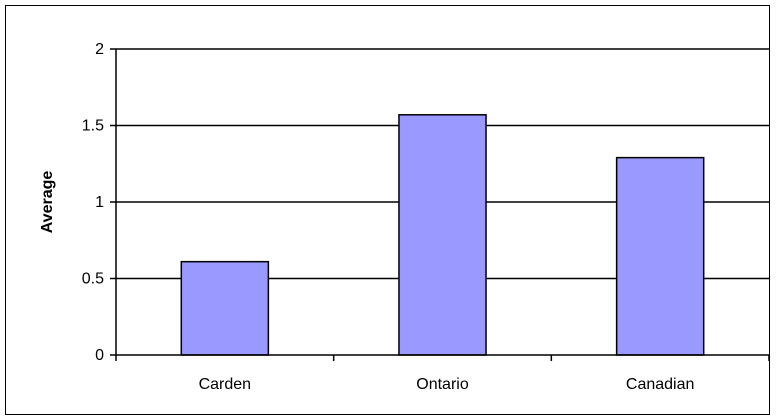 This screenshot has width=776, height=420. I want to click on x-tick-label: Ontario, so click(442, 384).